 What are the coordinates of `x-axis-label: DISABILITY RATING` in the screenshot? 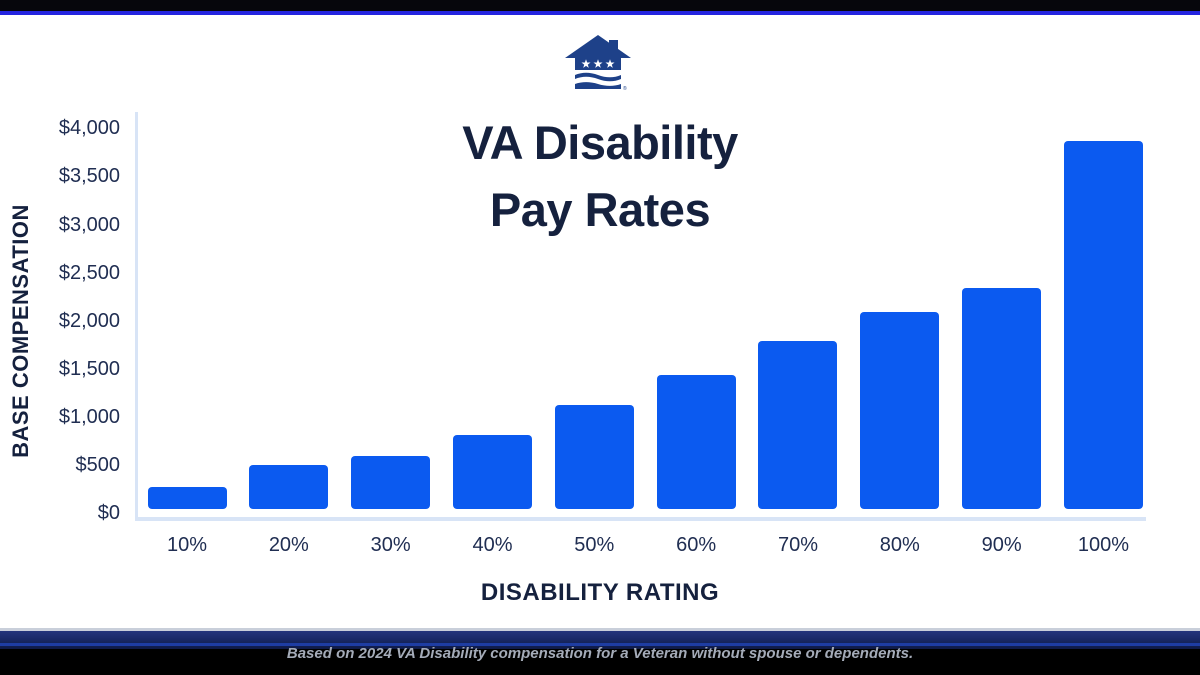 It's located at (600, 592).